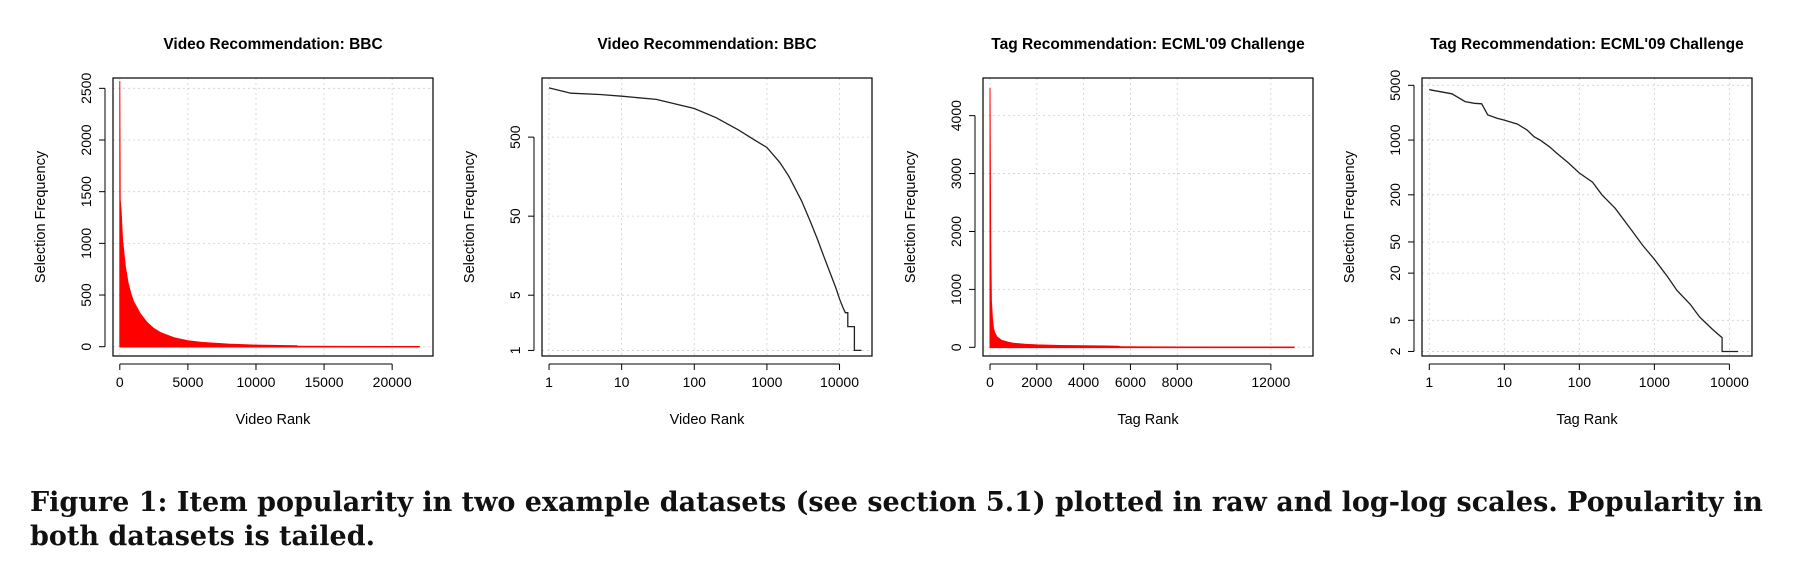  Describe the element at coordinates (1130, 382) in the screenshot. I see `x-tick-label: 6000` at that location.